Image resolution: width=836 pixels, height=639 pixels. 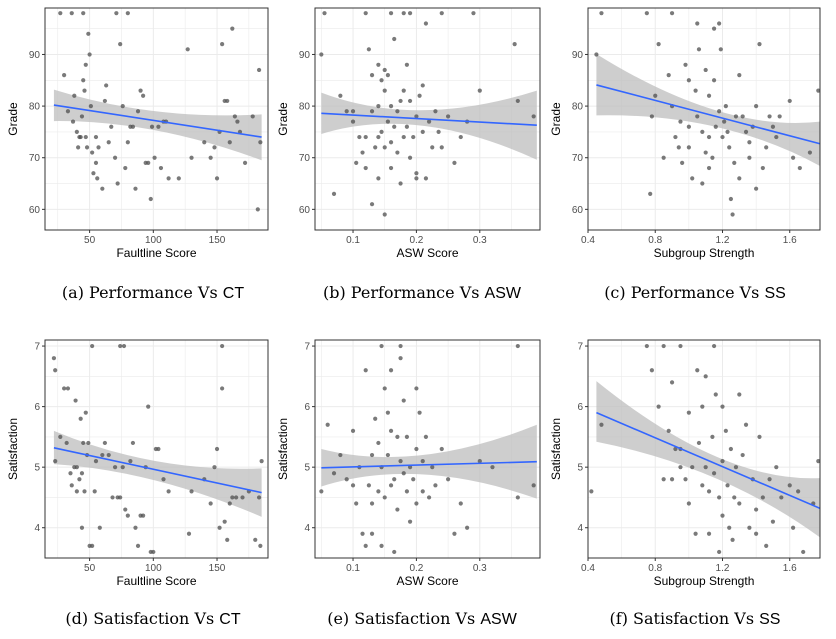 I want to click on caption-b: (b) Performance Vs ASW, so click(x=422, y=293).